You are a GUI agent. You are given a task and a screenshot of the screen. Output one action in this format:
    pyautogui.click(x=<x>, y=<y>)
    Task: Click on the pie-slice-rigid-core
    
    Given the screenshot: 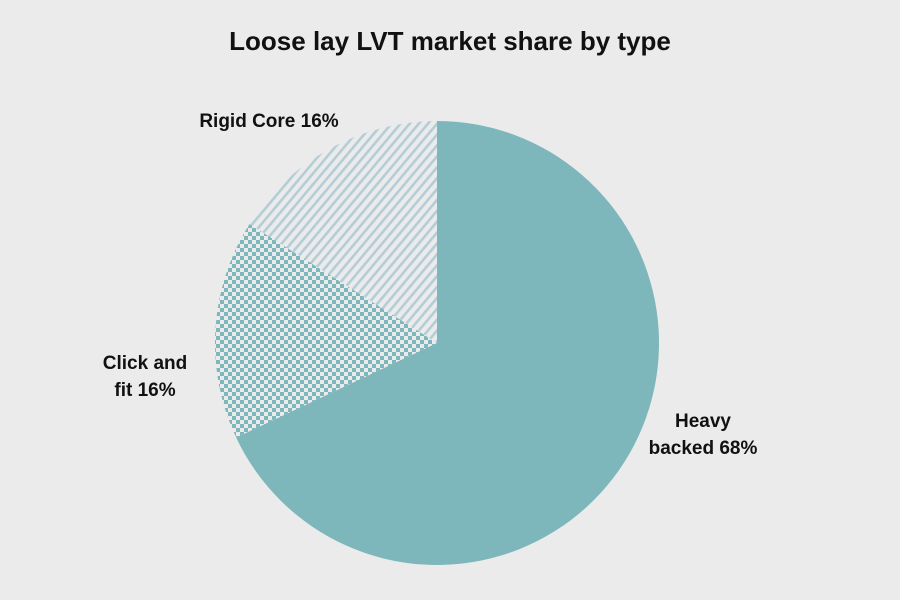 What is the action you would take?
    pyautogui.click(x=343, y=232)
    